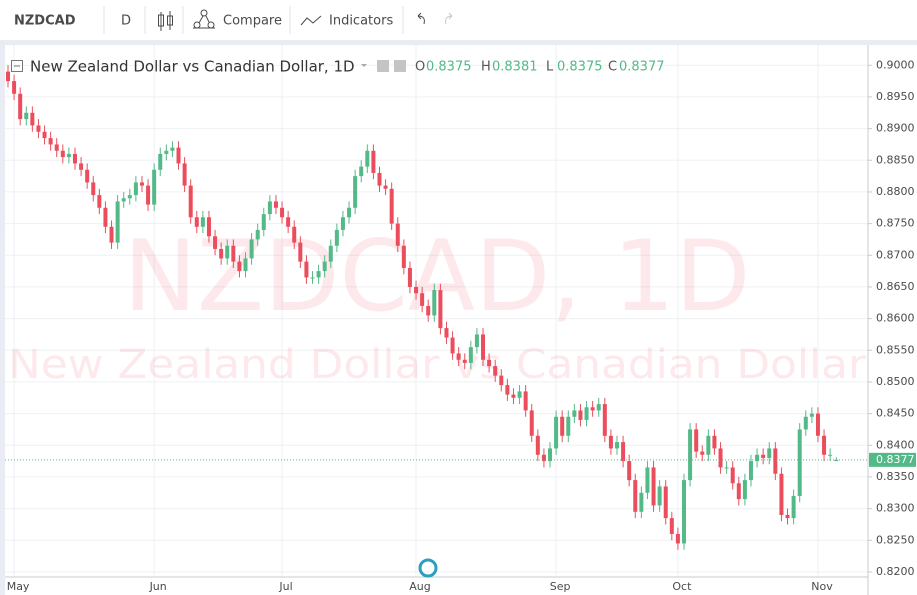  What do you see at coordinates (361, 21) in the screenshot?
I see `indicators-button: Indicators` at bounding box center [361, 21].